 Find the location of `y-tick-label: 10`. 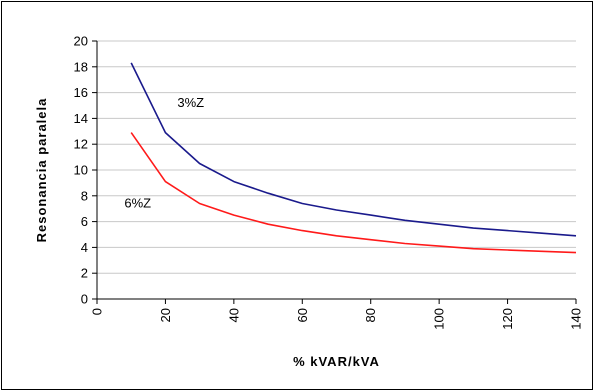

y-tick-label: 10 is located at coordinates (81, 170).